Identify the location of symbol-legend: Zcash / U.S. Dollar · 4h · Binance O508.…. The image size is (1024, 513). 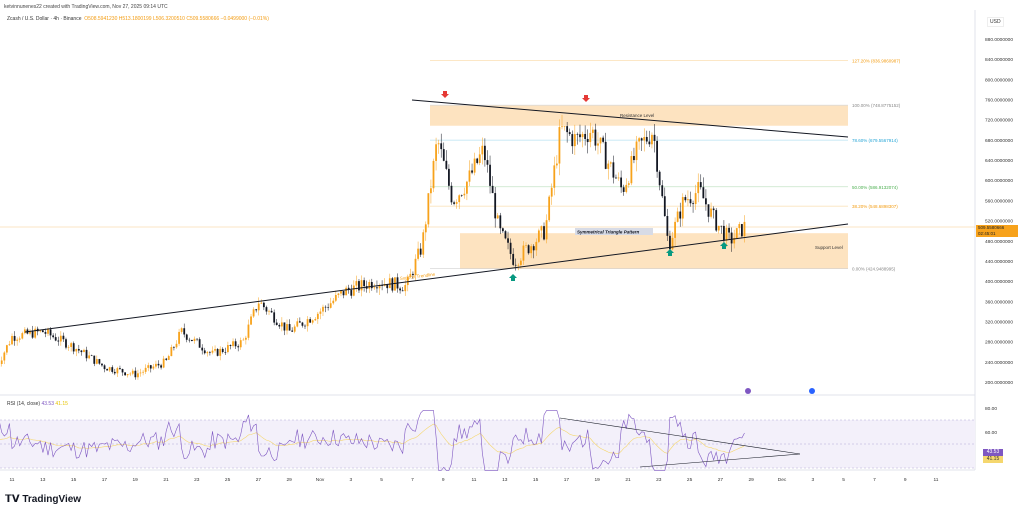
(138, 19).